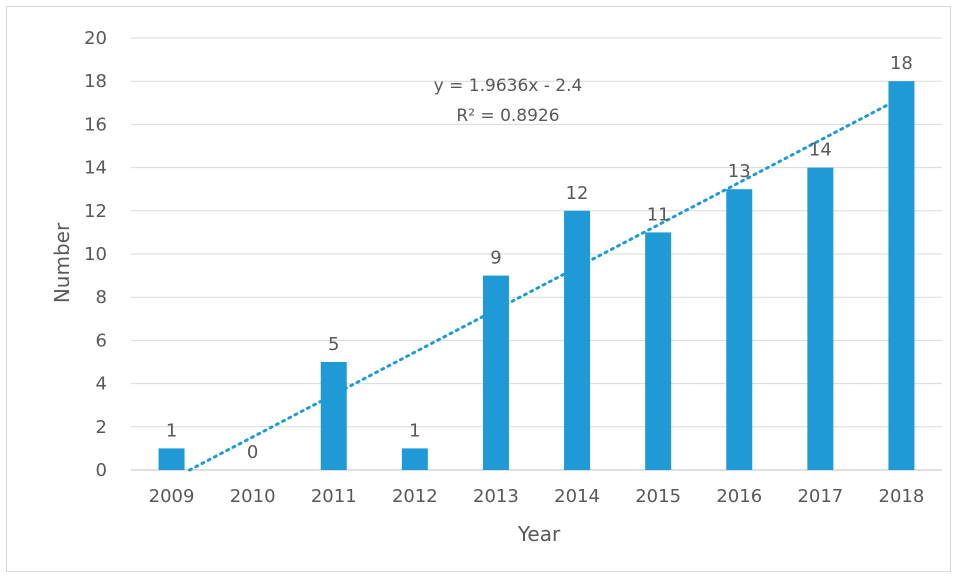 This screenshot has height=580, width=959. Describe the element at coordinates (172, 496) in the screenshot. I see `x-tick-label: 2009` at that location.